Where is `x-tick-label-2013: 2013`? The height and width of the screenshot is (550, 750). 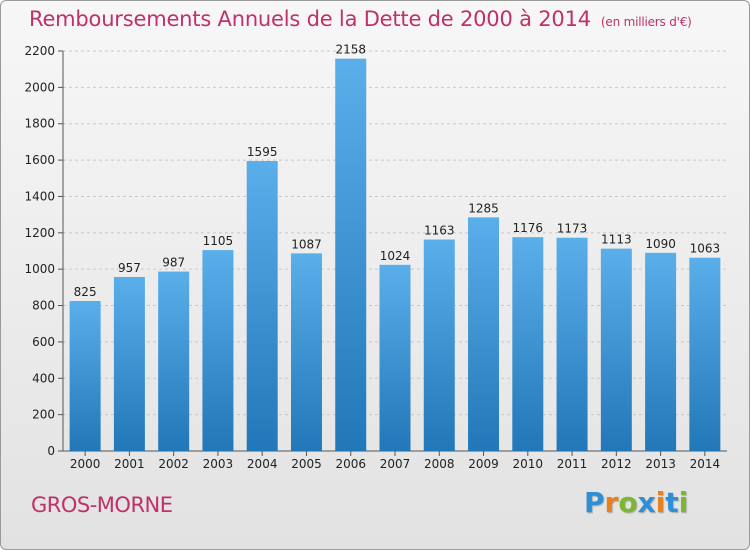 x-tick-label-2013: 2013 is located at coordinates (660, 464).